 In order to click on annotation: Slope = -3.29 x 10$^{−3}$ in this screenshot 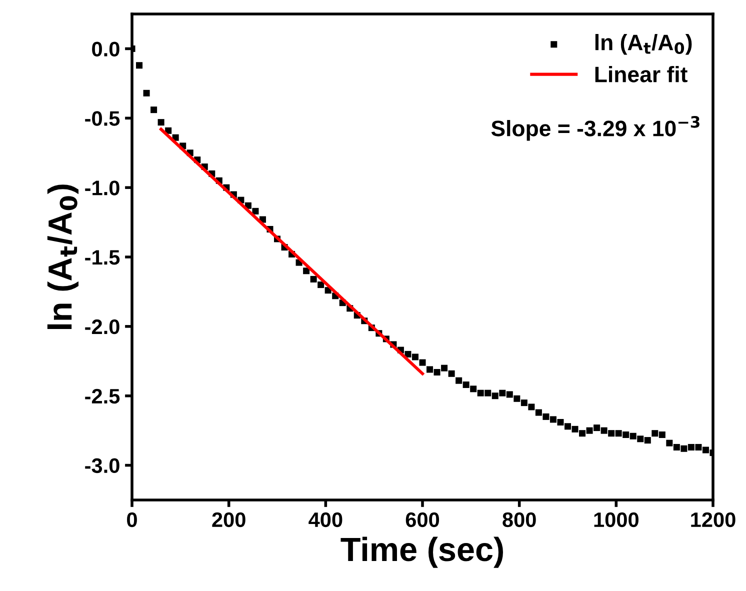, I will do `click(595, 128)`.